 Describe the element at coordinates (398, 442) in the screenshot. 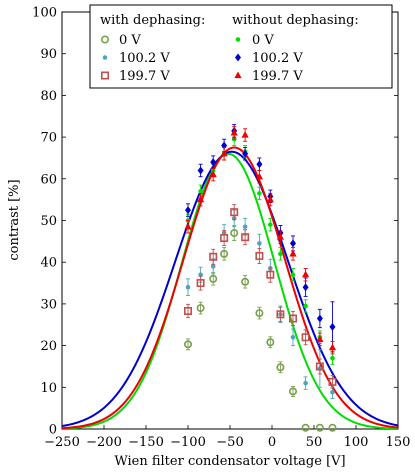

I see `x-tick-label: 150` at that location.